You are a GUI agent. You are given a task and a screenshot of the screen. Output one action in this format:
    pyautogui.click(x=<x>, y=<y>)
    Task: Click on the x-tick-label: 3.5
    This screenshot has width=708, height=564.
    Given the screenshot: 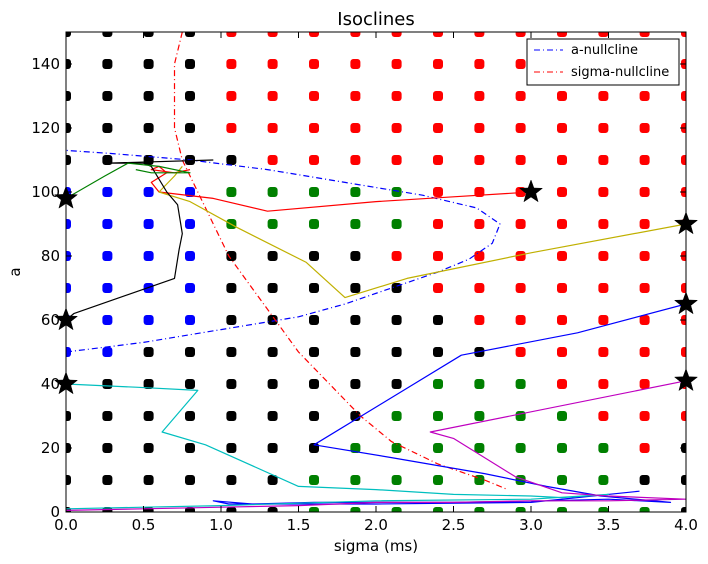 What is the action you would take?
    pyautogui.click(x=609, y=525)
    